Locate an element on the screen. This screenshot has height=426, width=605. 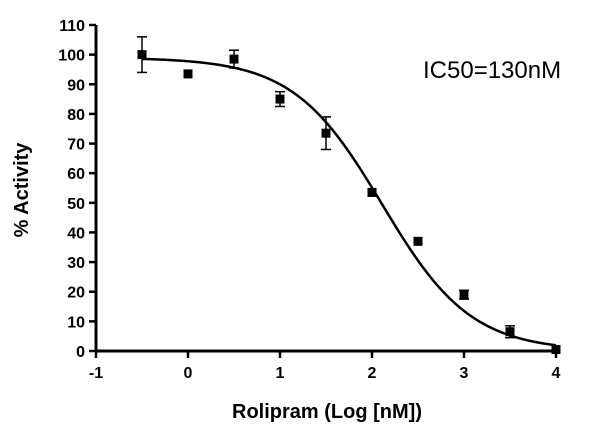
x-tick-label: 1 is located at coordinates (280, 373).